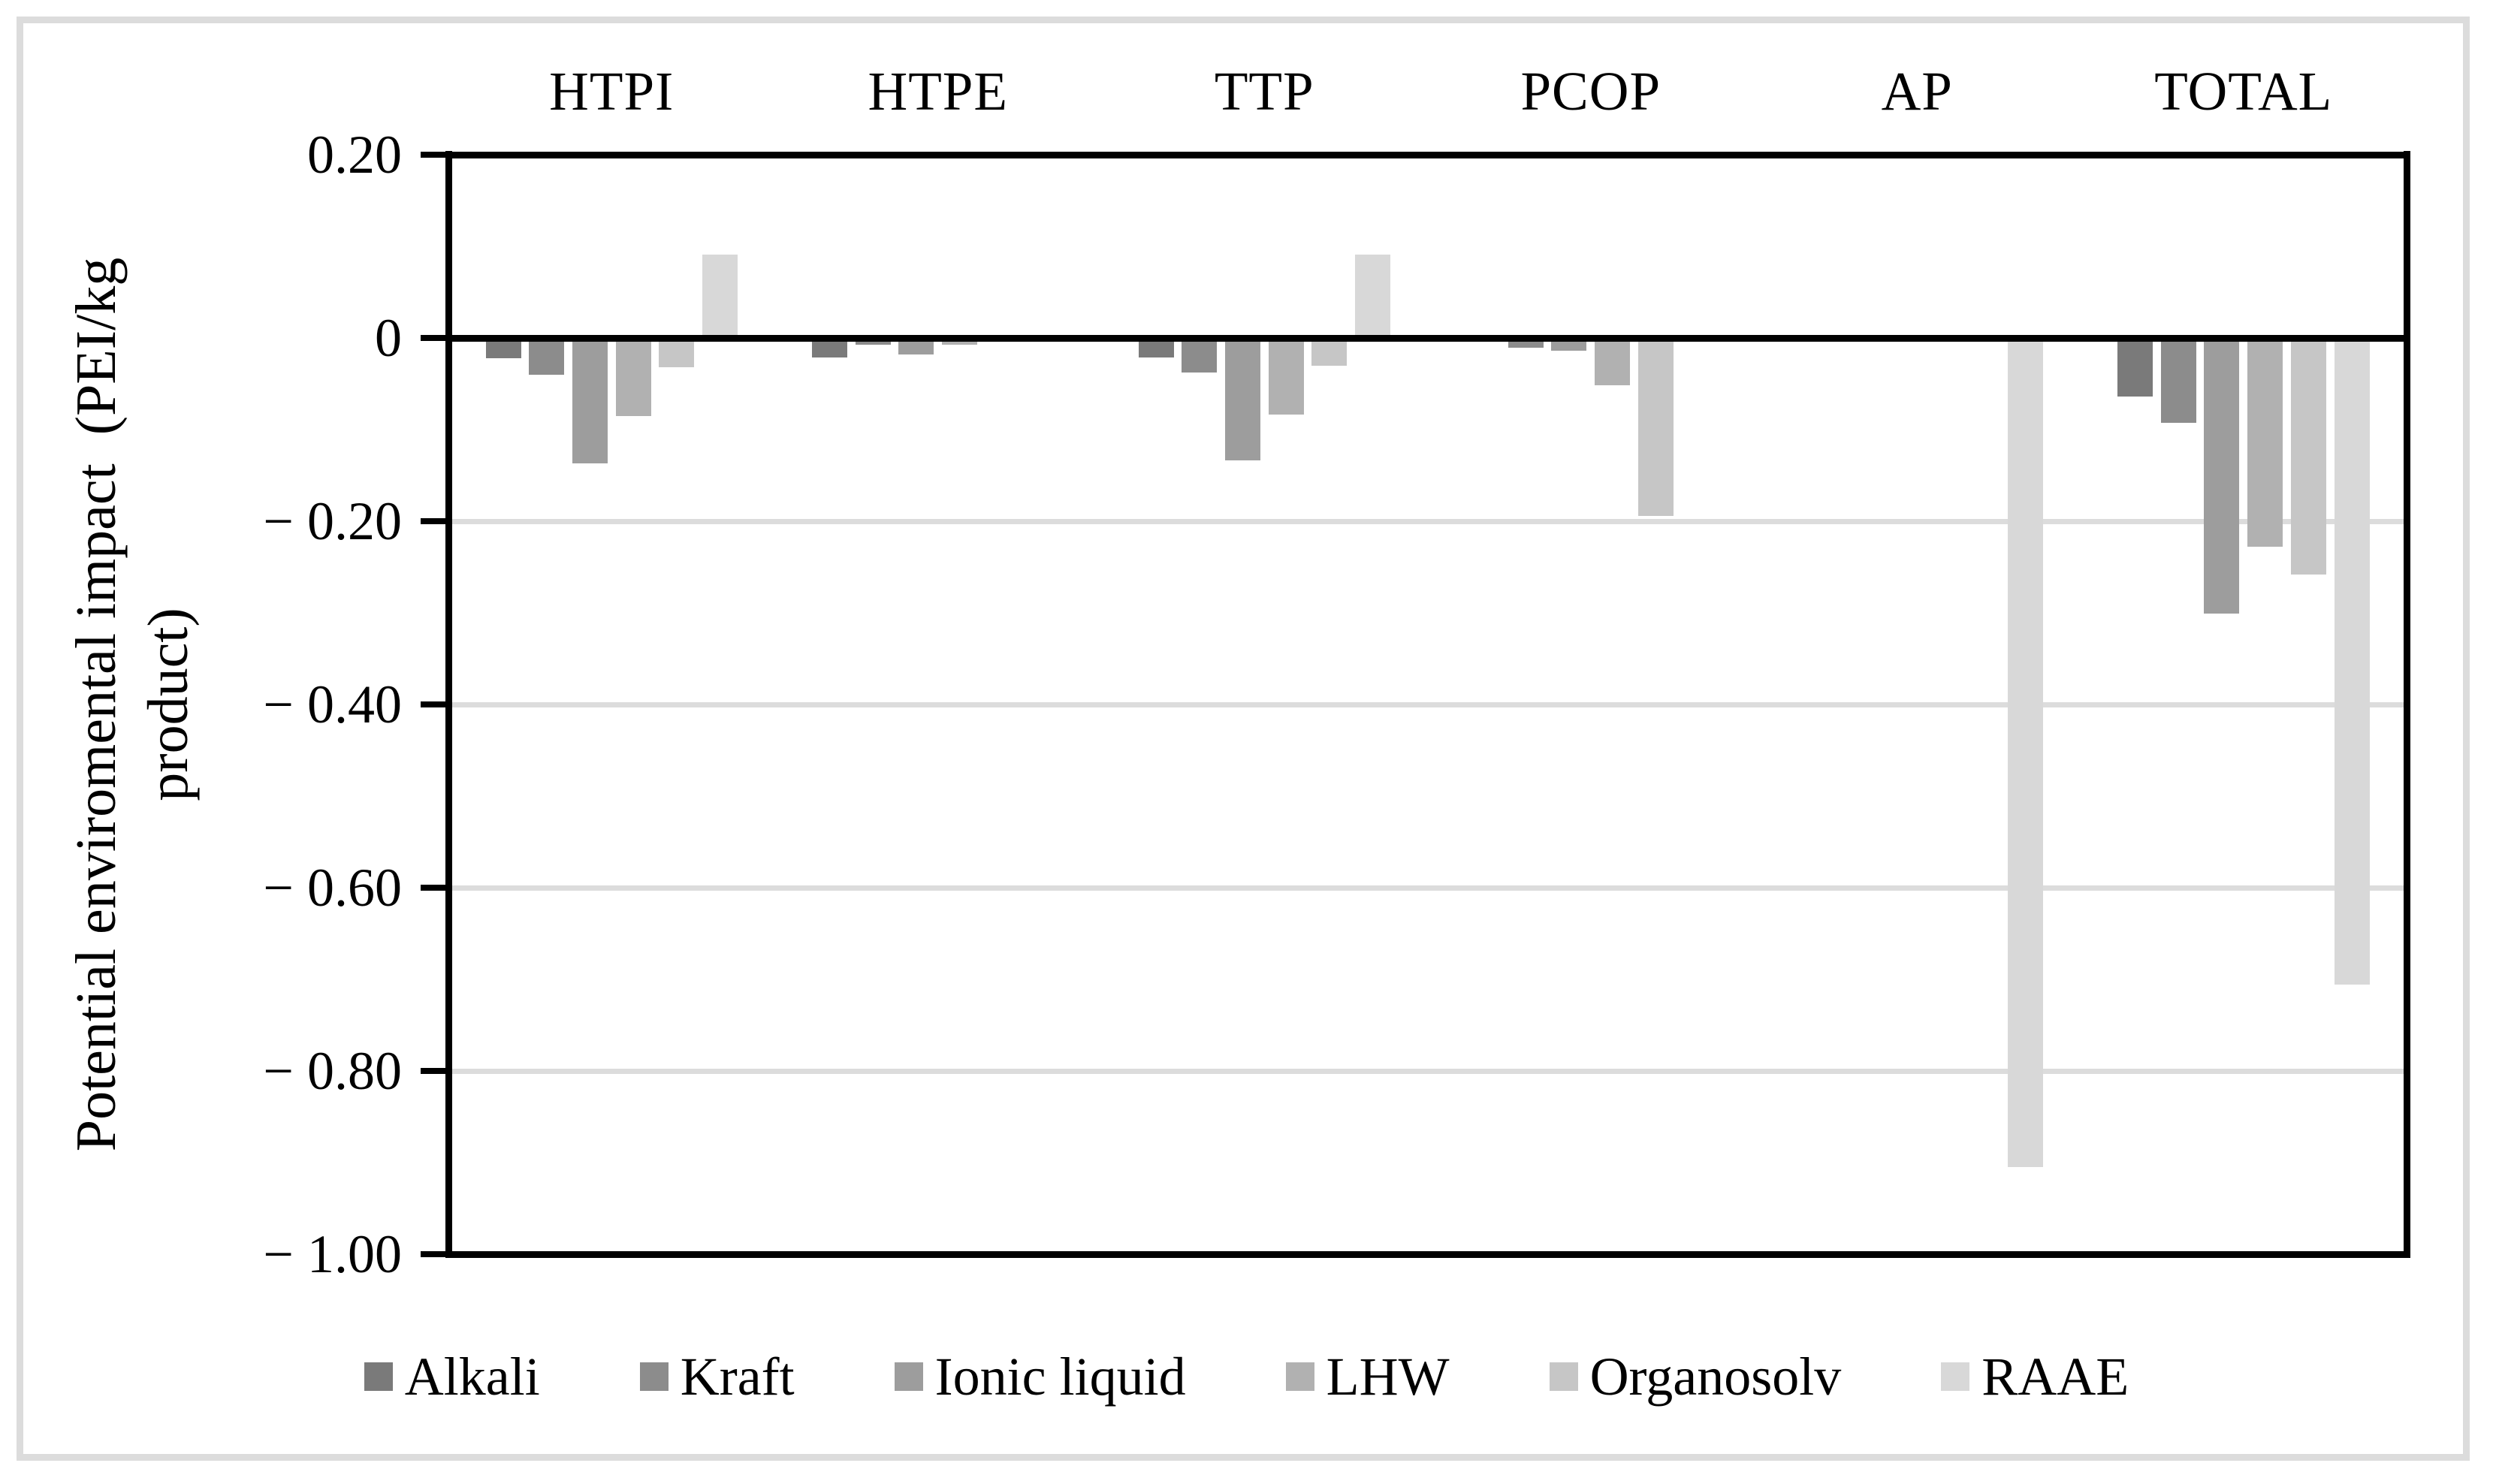  I want to click on legend-item-ionic-liquid: Ionic liquid, so click(1040, 1376).